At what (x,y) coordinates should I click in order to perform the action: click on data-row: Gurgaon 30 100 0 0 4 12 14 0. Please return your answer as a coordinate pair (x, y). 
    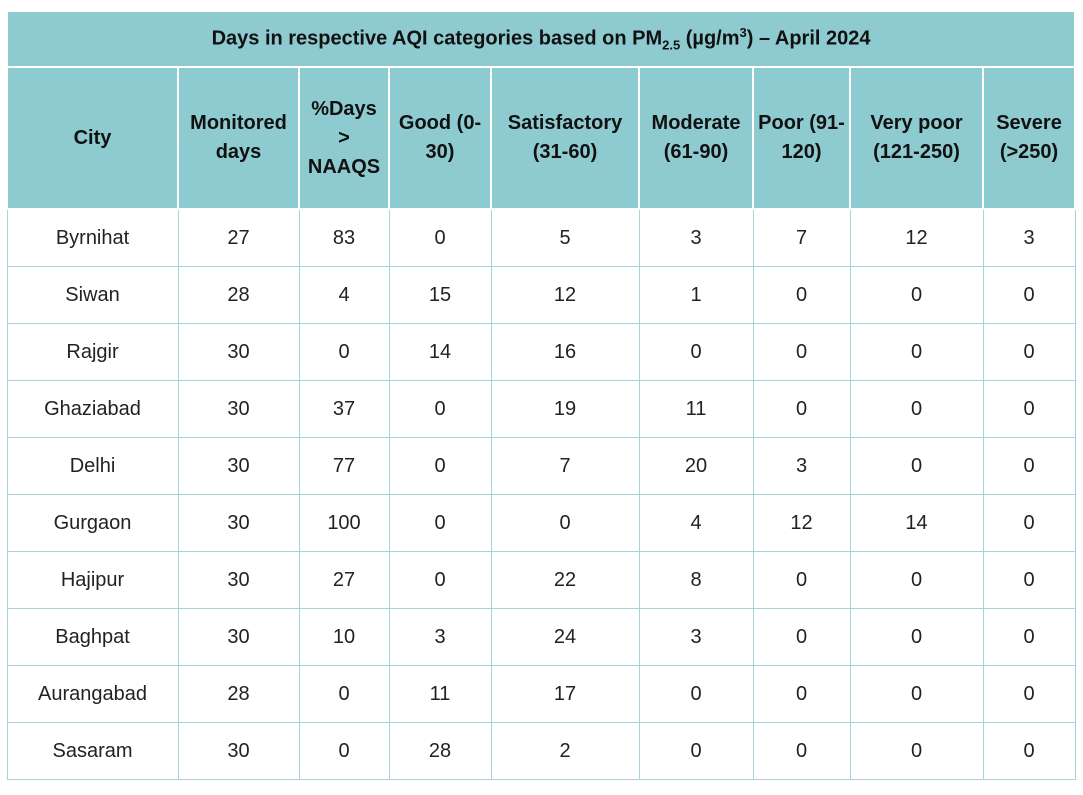
    Looking at the image, I should click on (541, 523).